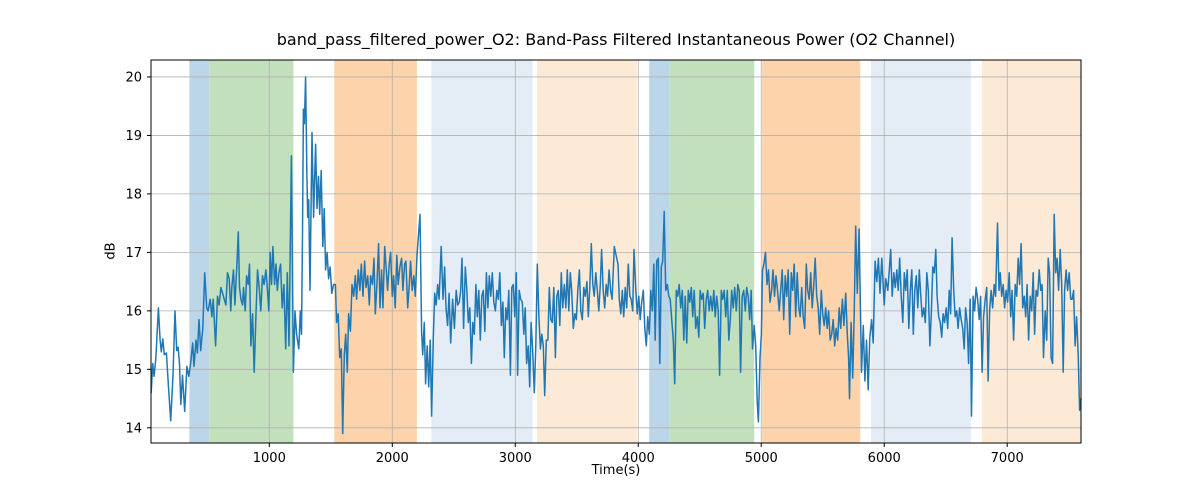  I want to click on x-tick-label: 4000, so click(638, 458).